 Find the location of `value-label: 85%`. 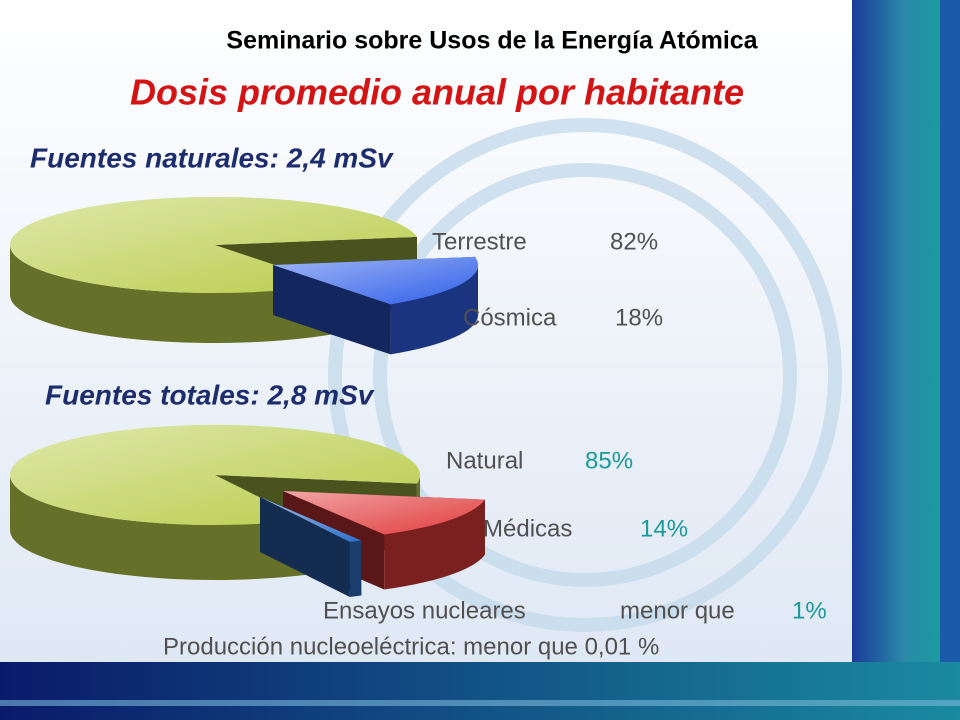

value-label: 85% is located at coordinates (609, 460).